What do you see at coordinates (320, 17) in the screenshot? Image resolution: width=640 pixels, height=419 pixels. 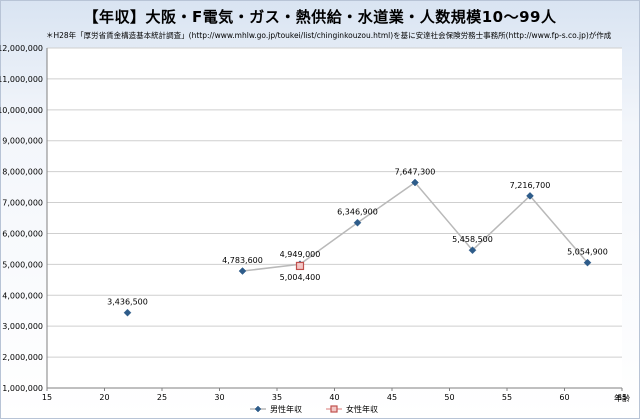 I see `chart-title: 【年収】大阪・F電気・ガス・熱供給・水道業・人数規模10～99人` at bounding box center [320, 17].